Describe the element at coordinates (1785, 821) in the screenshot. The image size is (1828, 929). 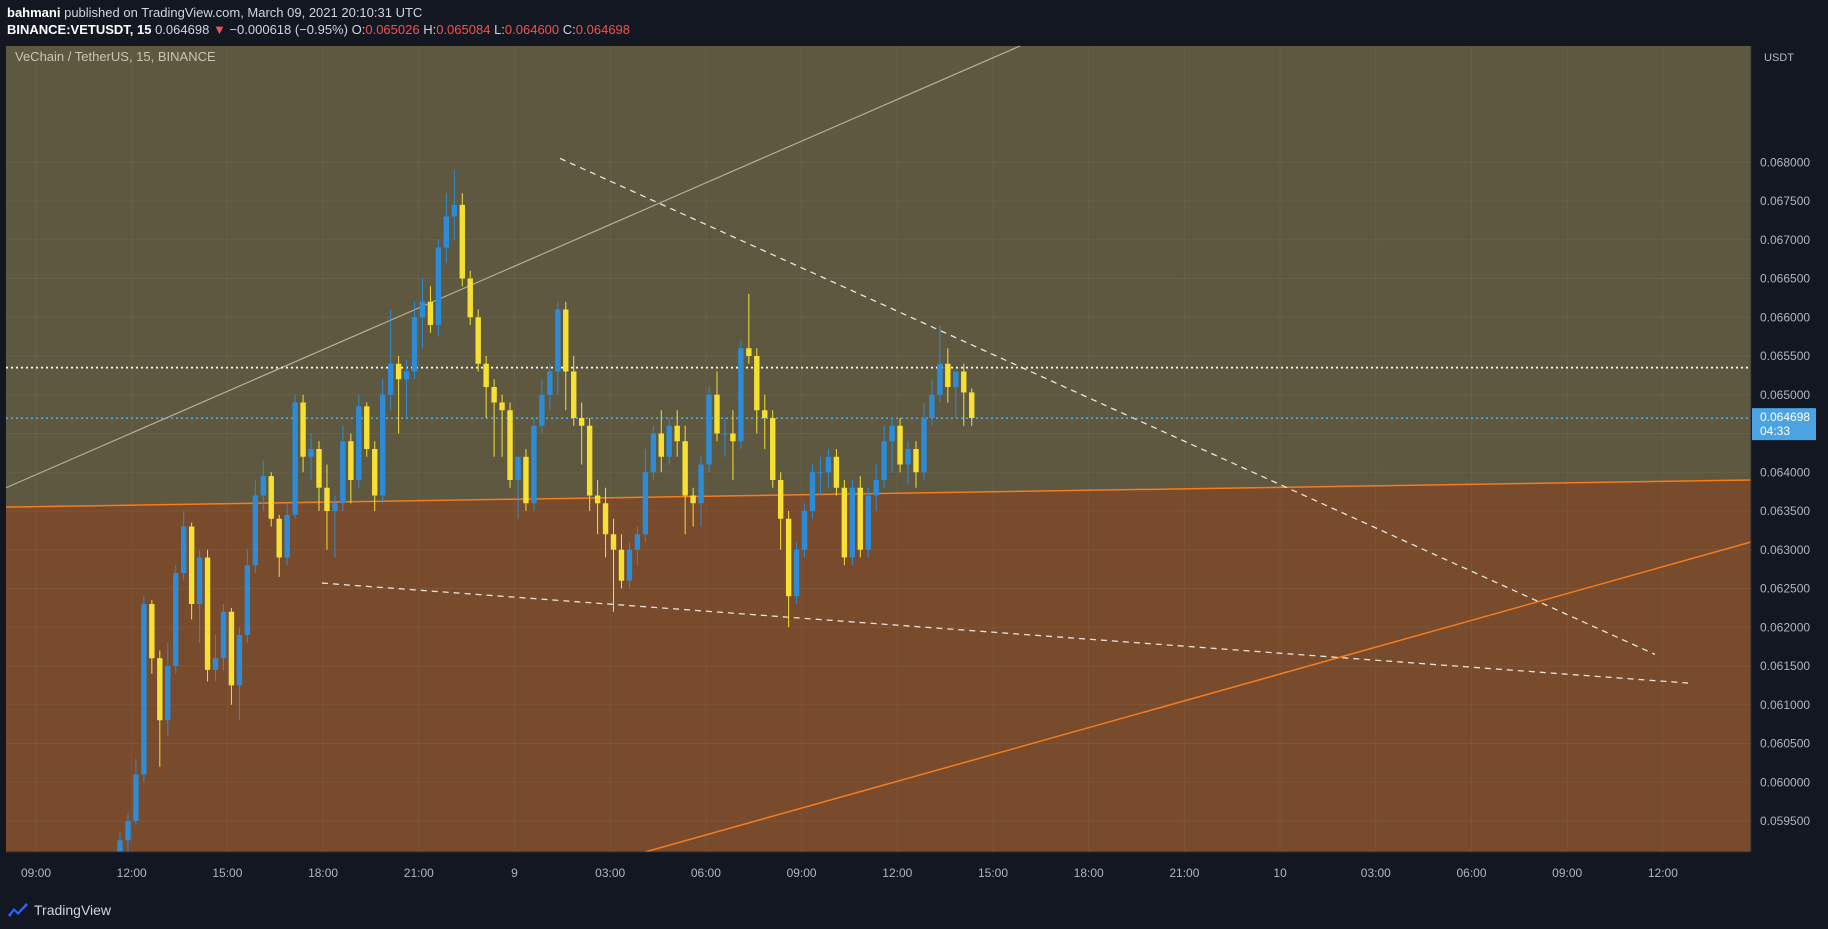
I see `price-tick-label: 0.059500` at that location.